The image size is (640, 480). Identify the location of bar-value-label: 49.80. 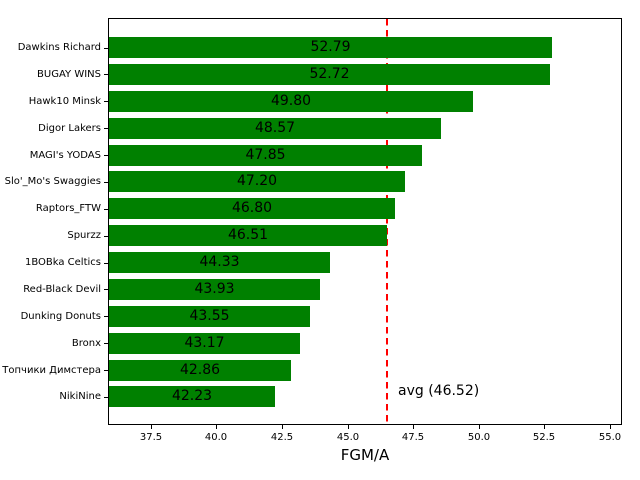
(291, 101).